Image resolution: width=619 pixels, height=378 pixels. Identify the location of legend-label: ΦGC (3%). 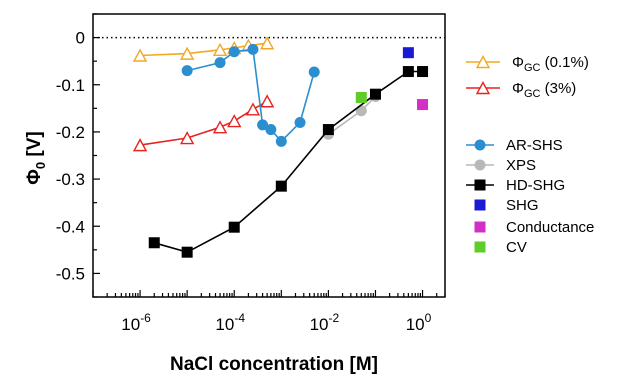
(544, 90).